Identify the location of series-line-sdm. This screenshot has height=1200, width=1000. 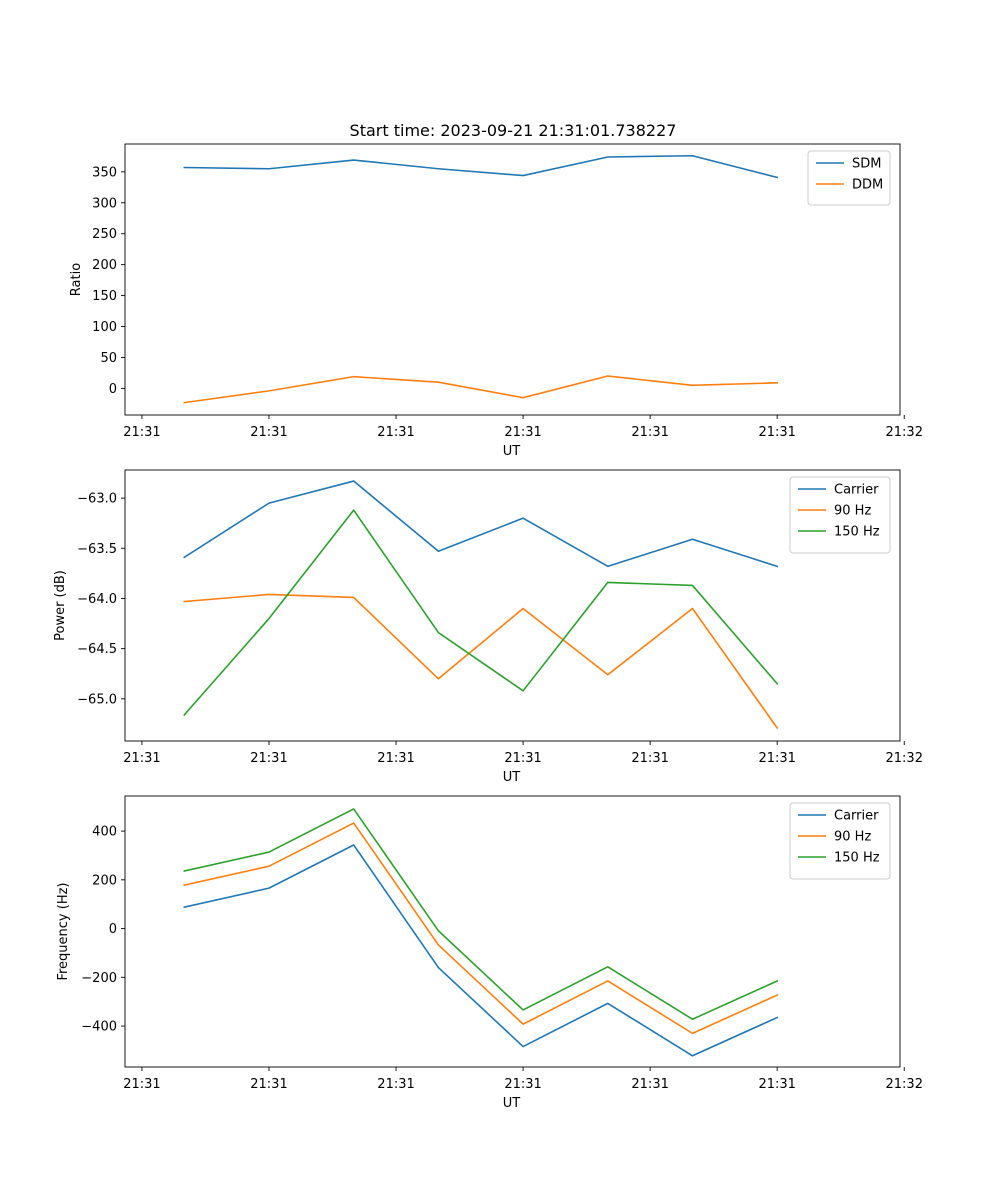
(481, 166).